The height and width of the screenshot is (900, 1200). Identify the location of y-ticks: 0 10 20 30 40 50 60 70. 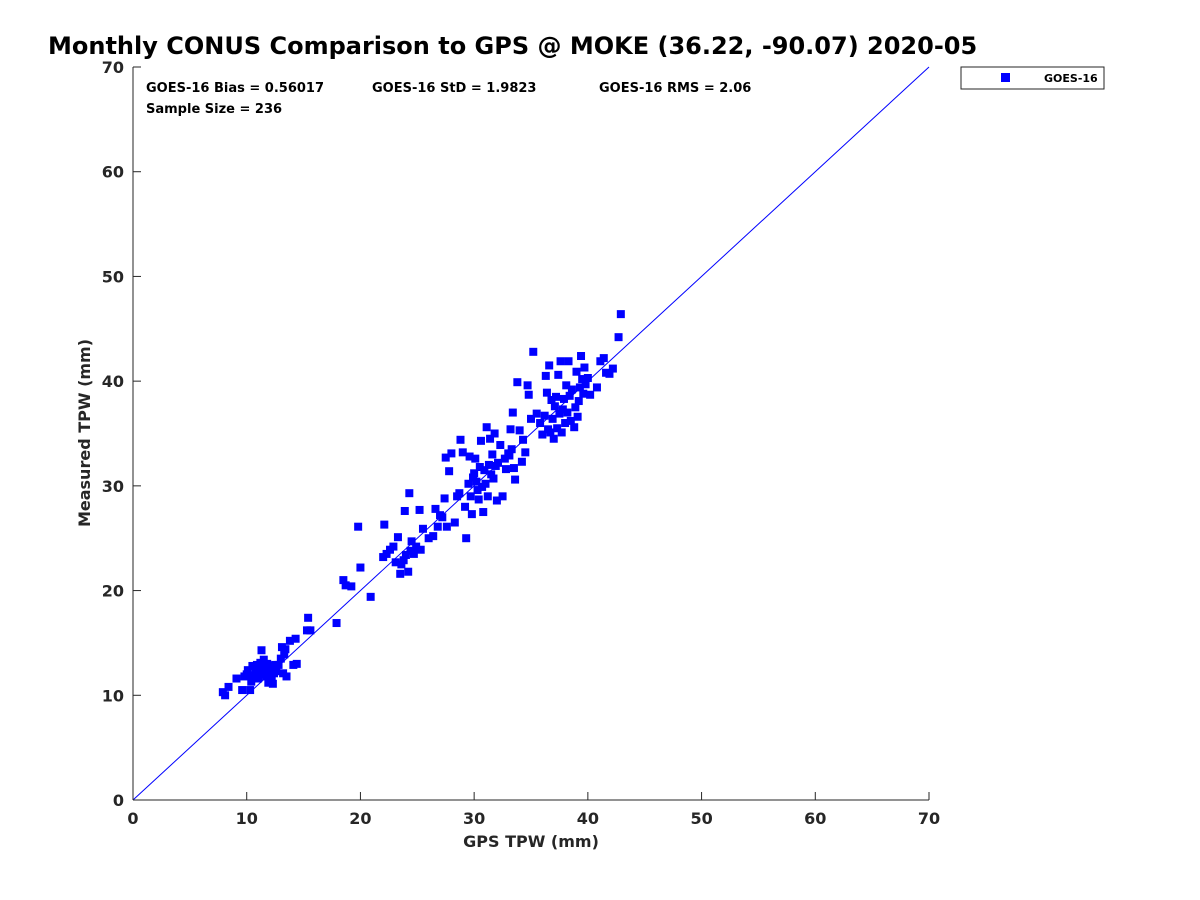
(121, 434).